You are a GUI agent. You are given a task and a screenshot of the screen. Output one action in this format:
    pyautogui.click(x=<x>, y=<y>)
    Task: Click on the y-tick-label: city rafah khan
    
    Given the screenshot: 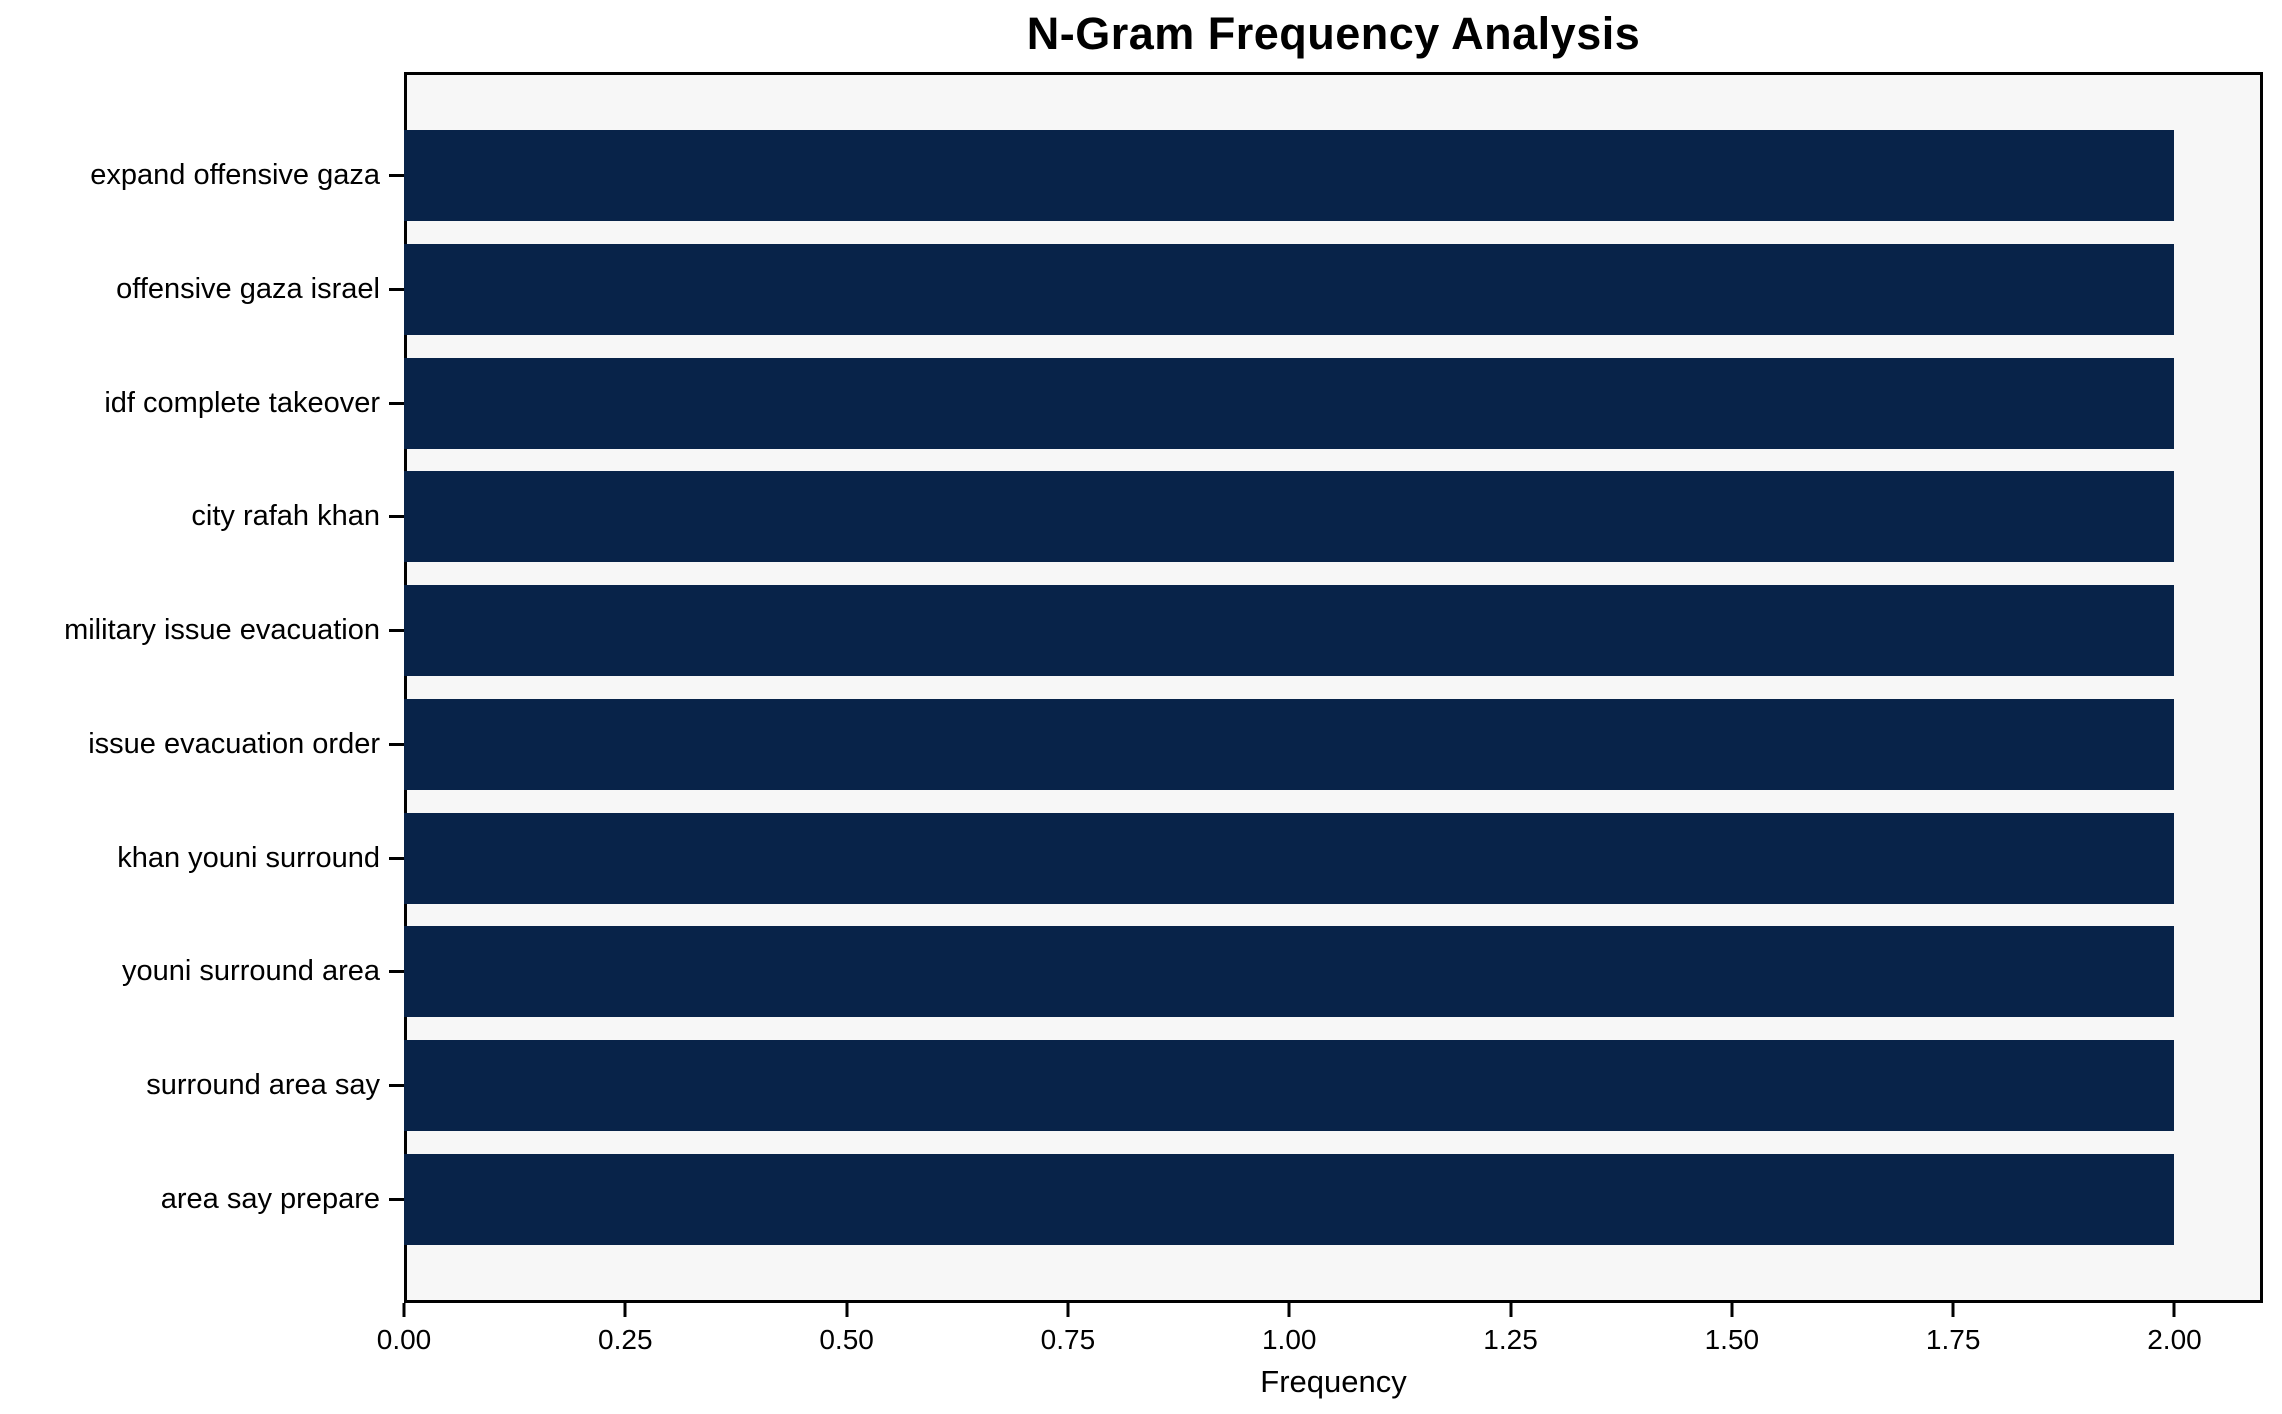 What is the action you would take?
    pyautogui.click(x=285, y=516)
    